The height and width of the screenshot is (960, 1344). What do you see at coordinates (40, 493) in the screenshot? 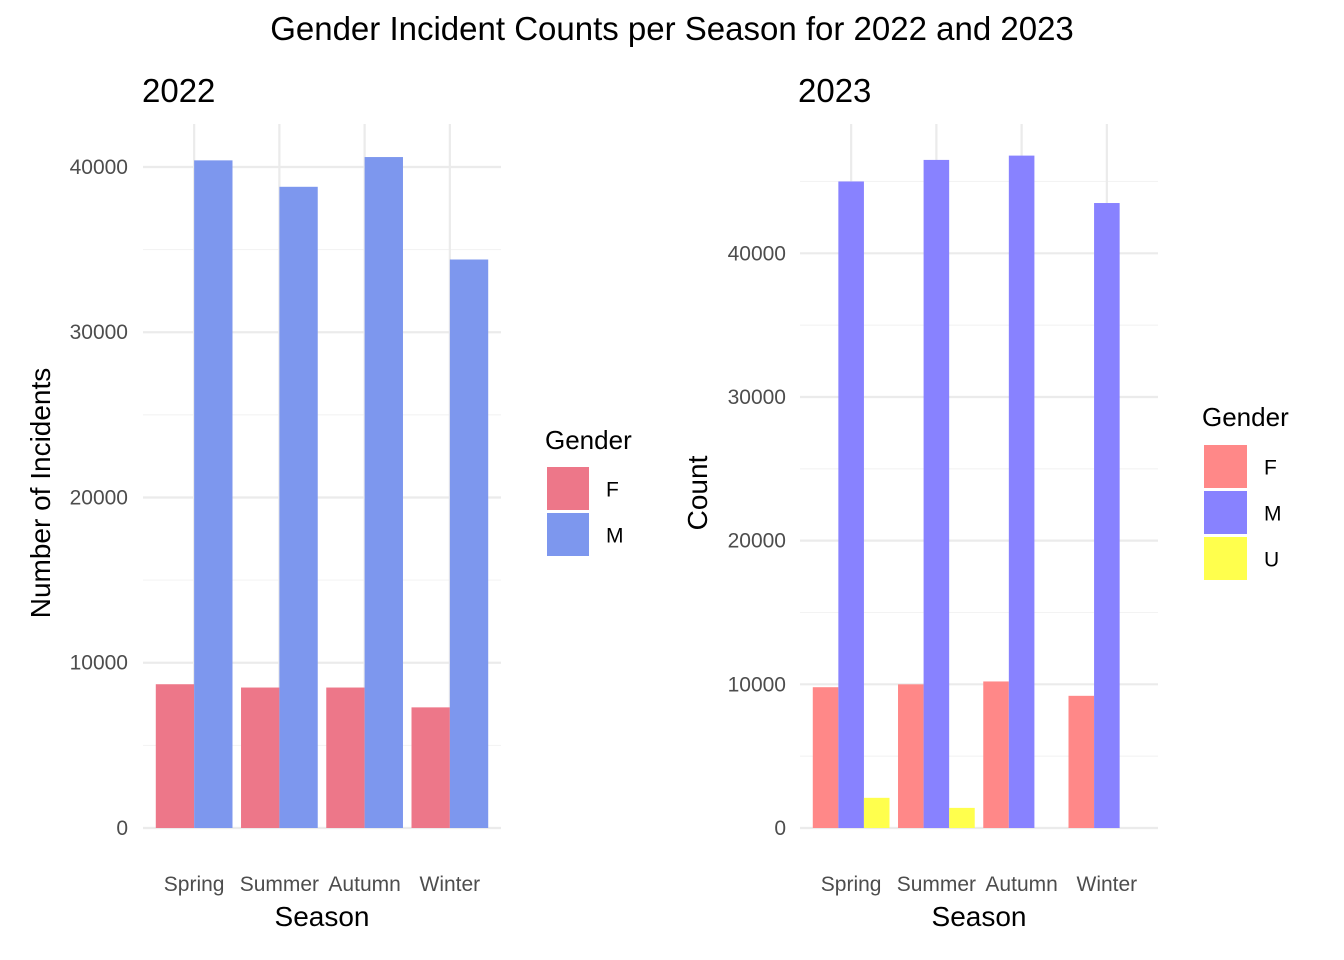
I see `y-axis-label-2022: Number of Incidents` at bounding box center [40, 493].